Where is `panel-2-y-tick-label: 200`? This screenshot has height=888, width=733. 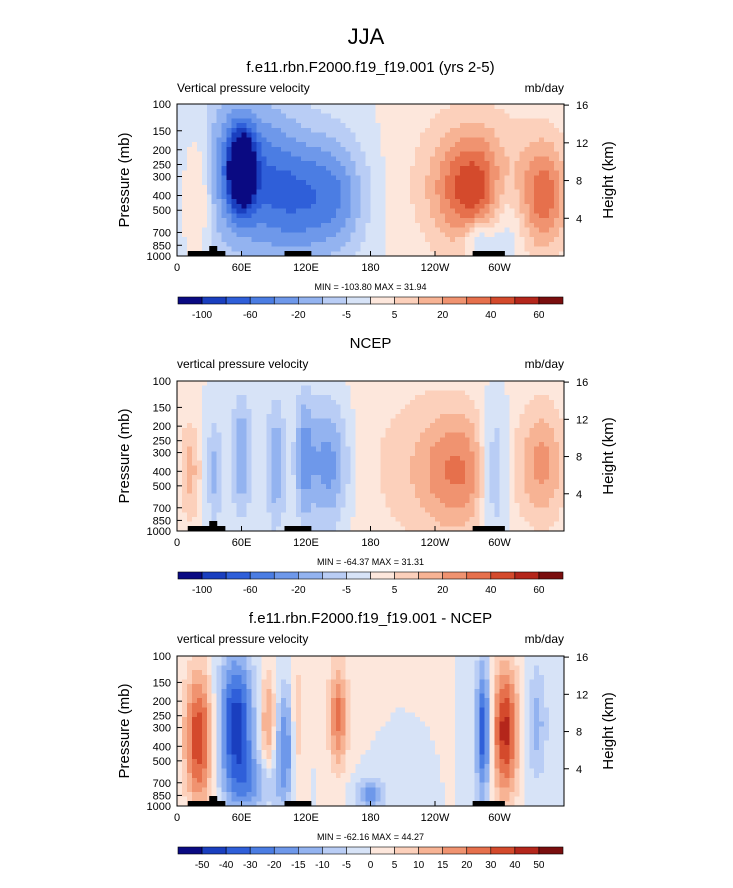
panel-2-y-tick-label: 200 is located at coordinates (162, 427).